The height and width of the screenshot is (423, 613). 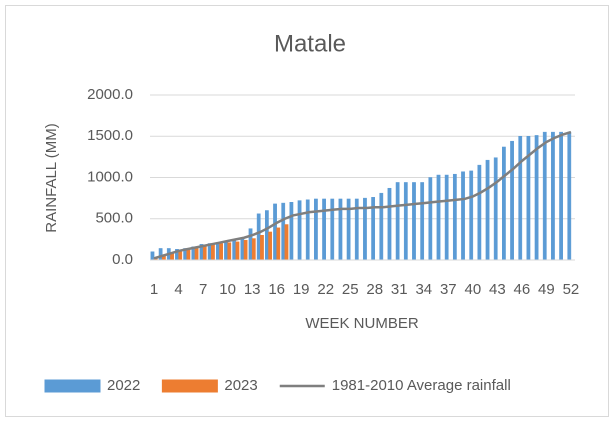 What do you see at coordinates (546, 289) in the screenshot?
I see `x-tick-label: 49` at bounding box center [546, 289].